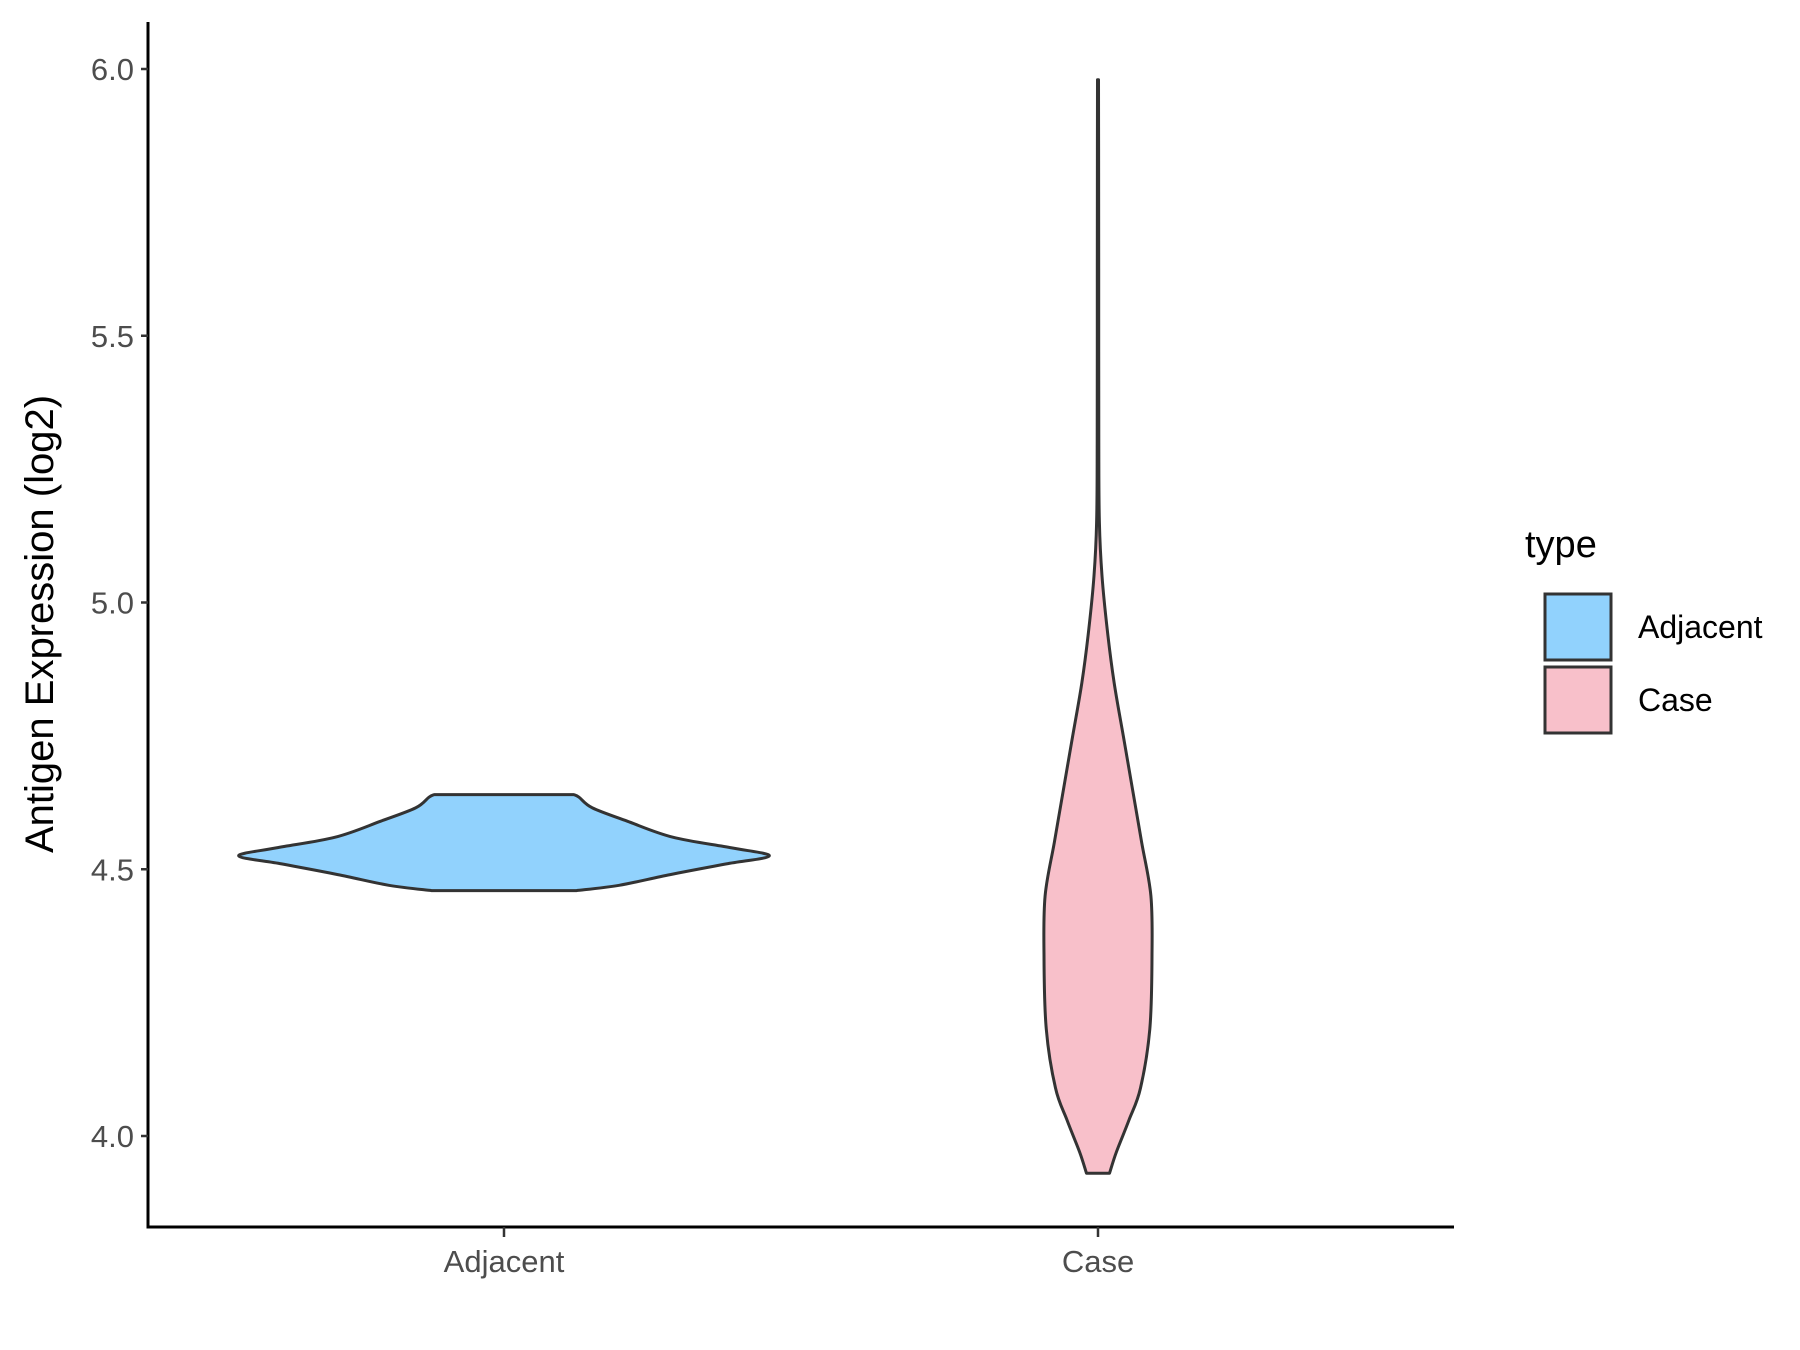 This screenshot has width=1800, height=1350. I want to click on y-tick-label: 4.5, so click(112, 869).